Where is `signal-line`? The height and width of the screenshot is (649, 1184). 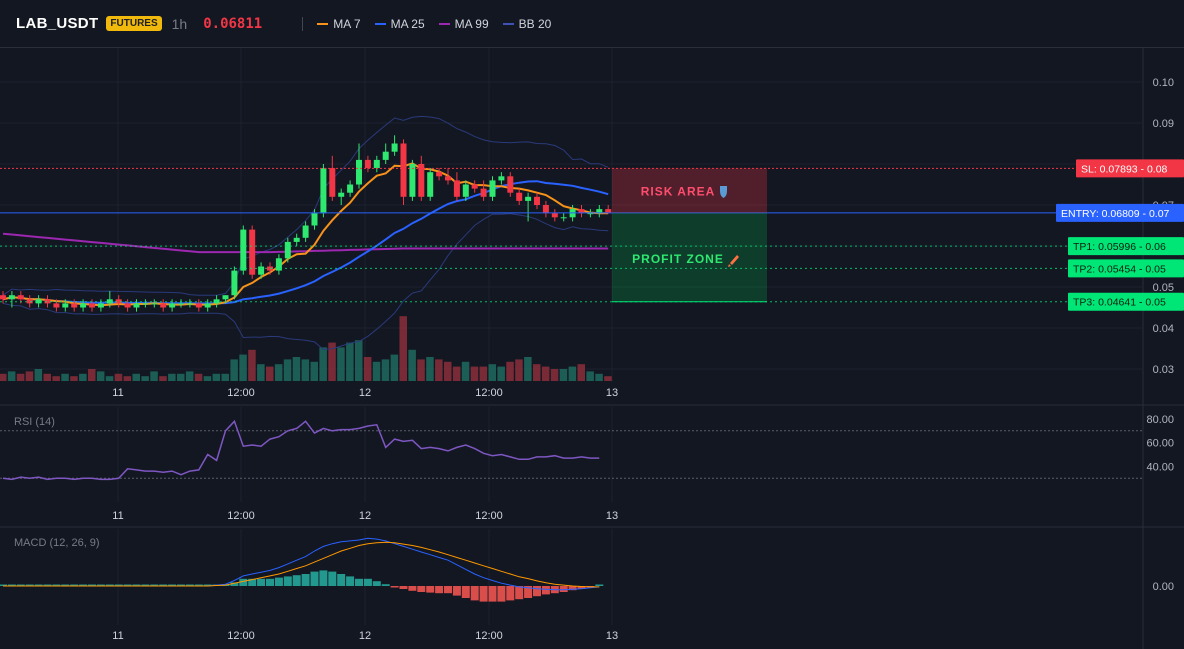 signal-line is located at coordinates (301, 564).